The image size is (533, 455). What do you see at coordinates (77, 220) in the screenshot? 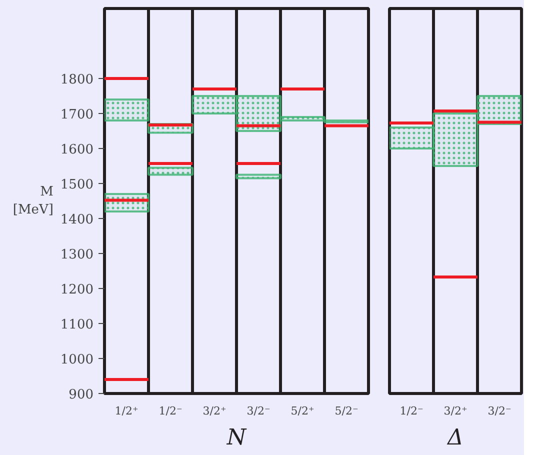
I see `y-tick-label: 1400` at bounding box center [77, 220].